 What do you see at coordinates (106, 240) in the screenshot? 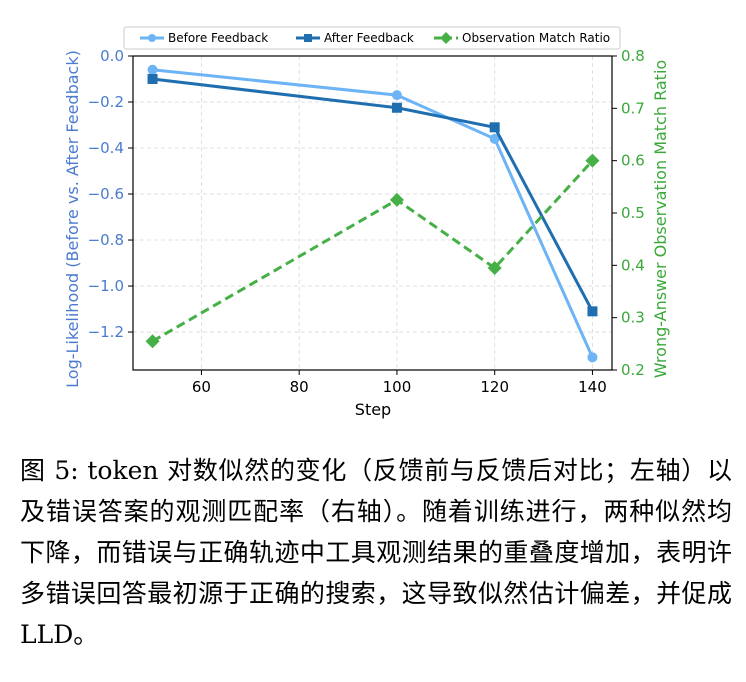
I see `left-tick-label: −0.8` at bounding box center [106, 240].